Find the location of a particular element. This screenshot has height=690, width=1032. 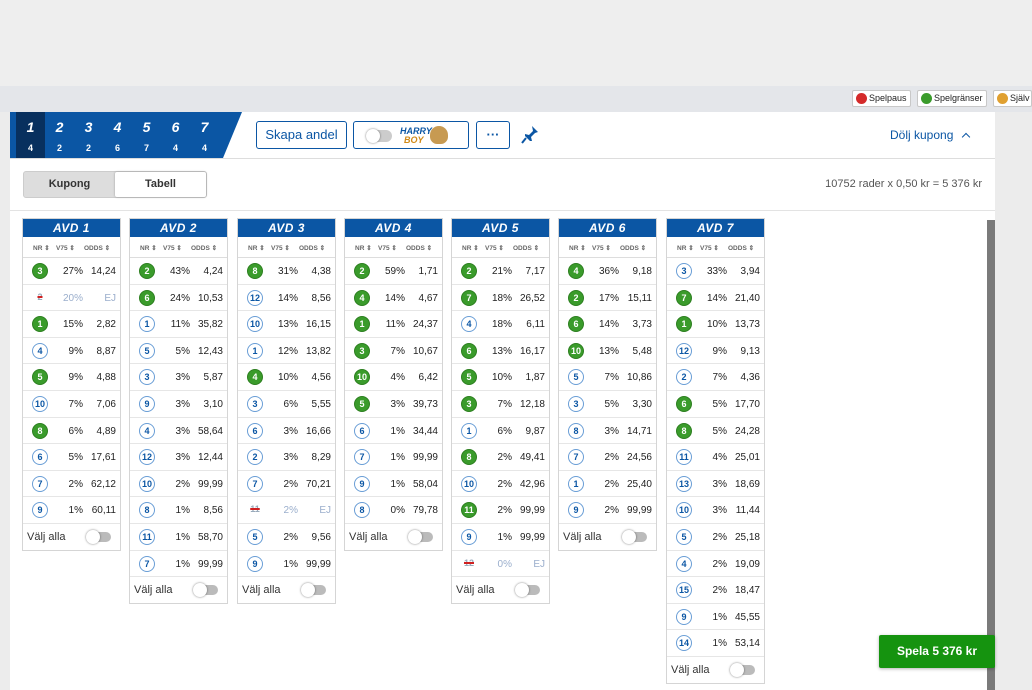

horse-number-button: 15 is located at coordinates (684, 590).